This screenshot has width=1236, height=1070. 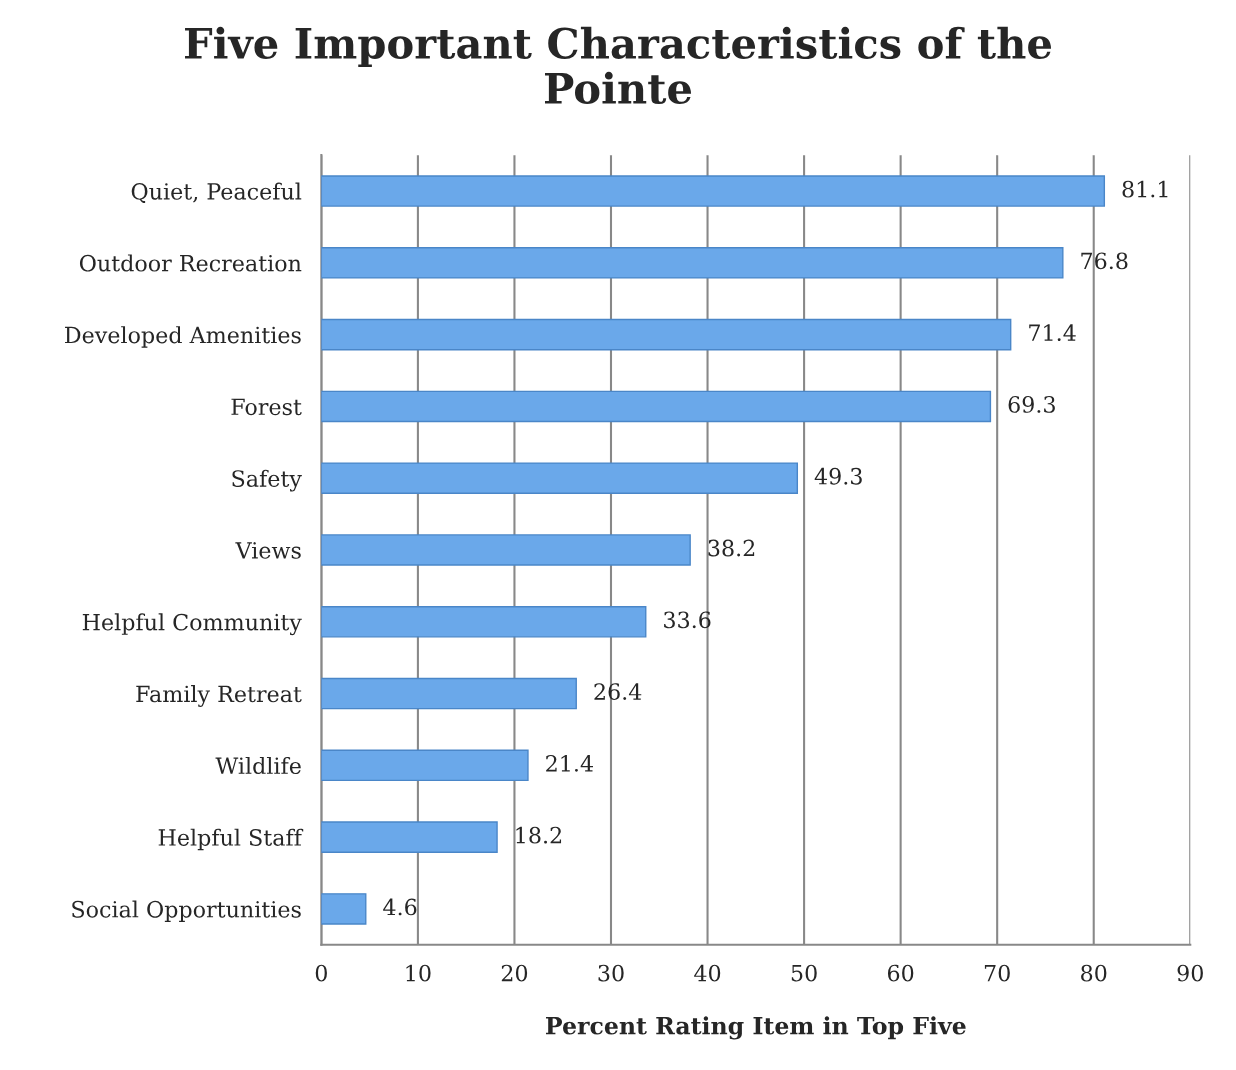 What do you see at coordinates (1052, 333) in the screenshot?
I see `data-label: 71.4` at bounding box center [1052, 333].